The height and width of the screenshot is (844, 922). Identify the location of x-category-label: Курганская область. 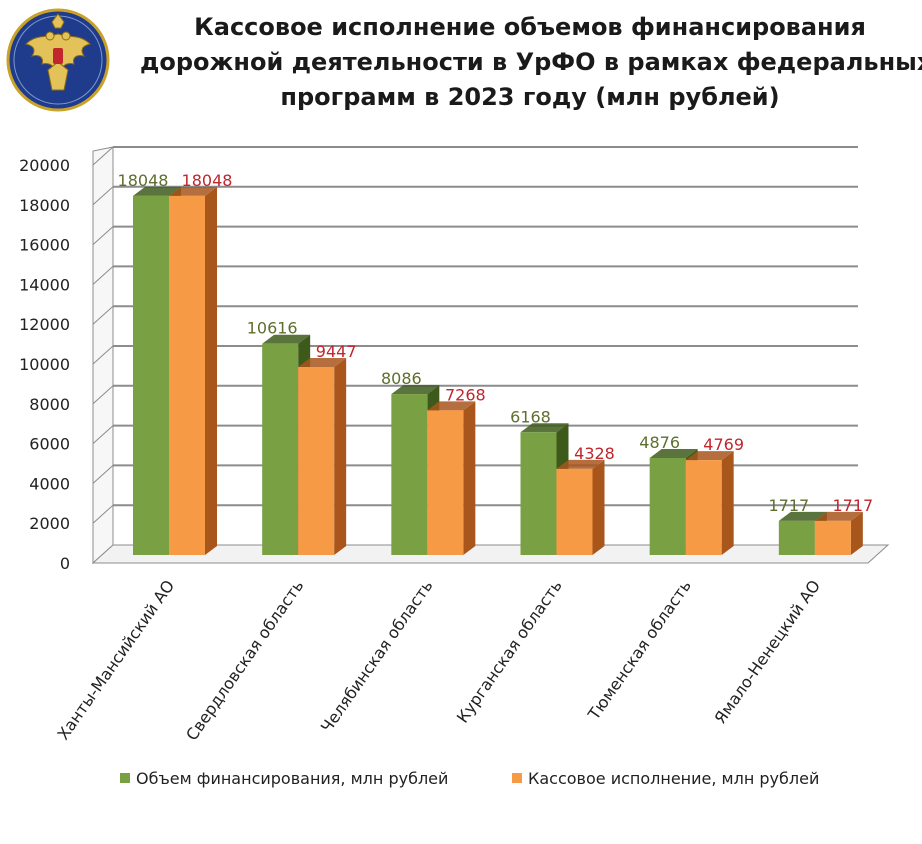
(509, 651).